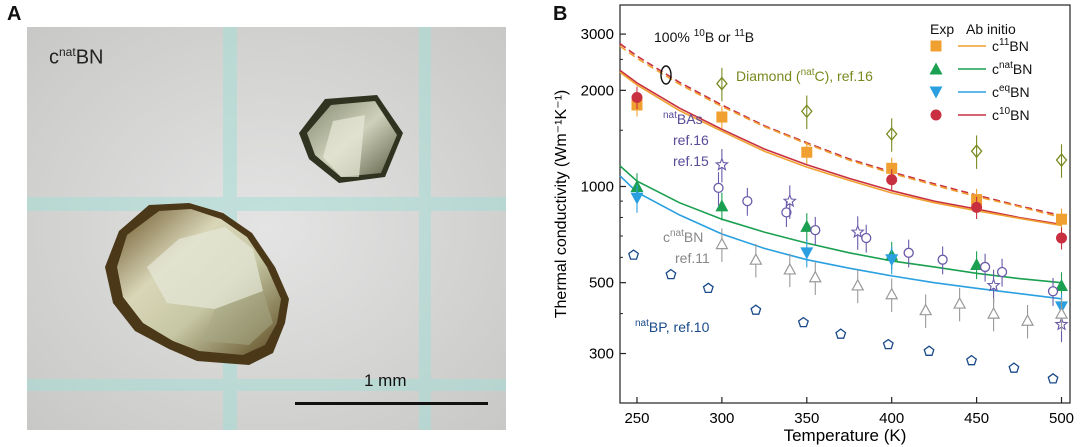  What do you see at coordinates (597, 186) in the screenshot?
I see `y-tick-label: 1000` at bounding box center [597, 186].